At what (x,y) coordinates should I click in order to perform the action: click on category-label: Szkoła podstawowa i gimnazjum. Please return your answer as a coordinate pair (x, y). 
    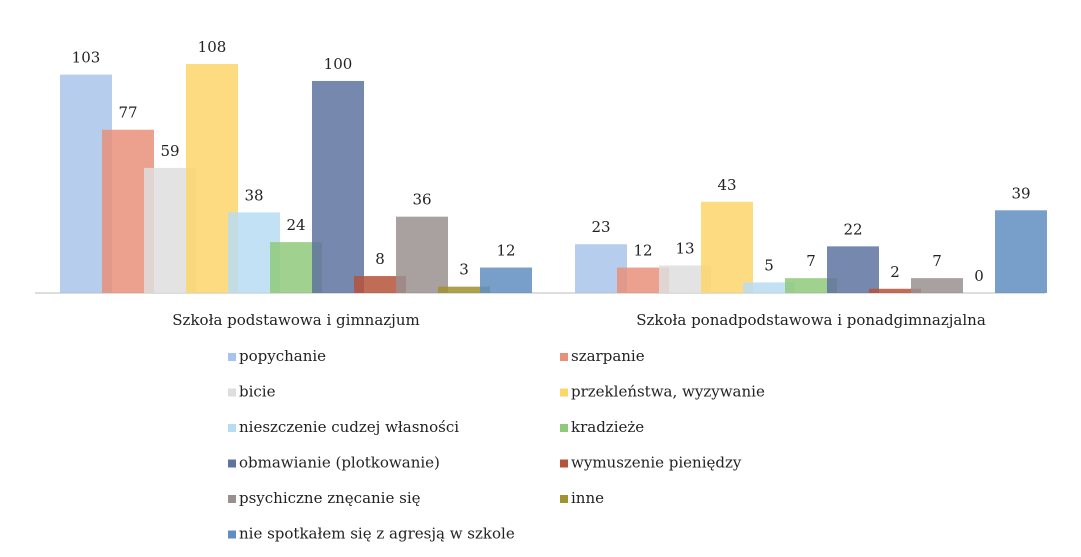
    Looking at the image, I should click on (295, 320).